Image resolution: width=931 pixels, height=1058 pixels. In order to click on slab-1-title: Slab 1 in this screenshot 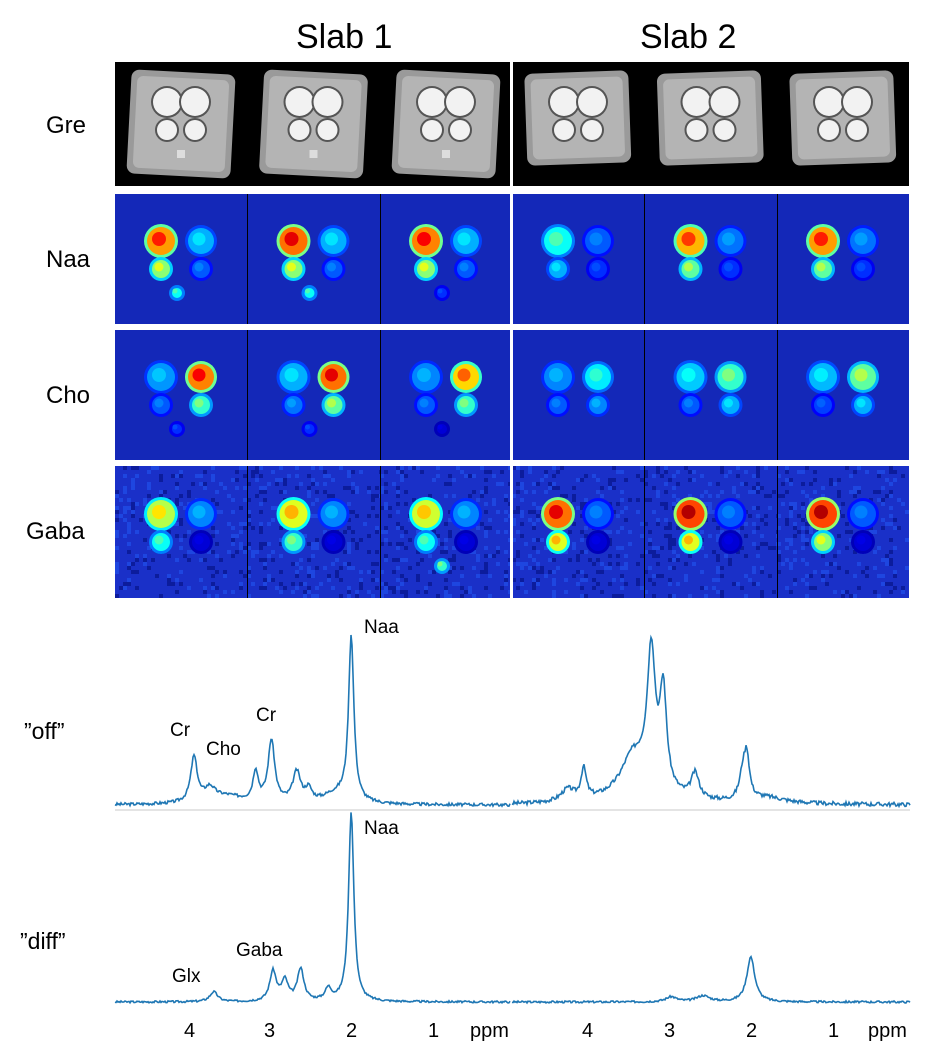, I will do `click(344, 37)`.